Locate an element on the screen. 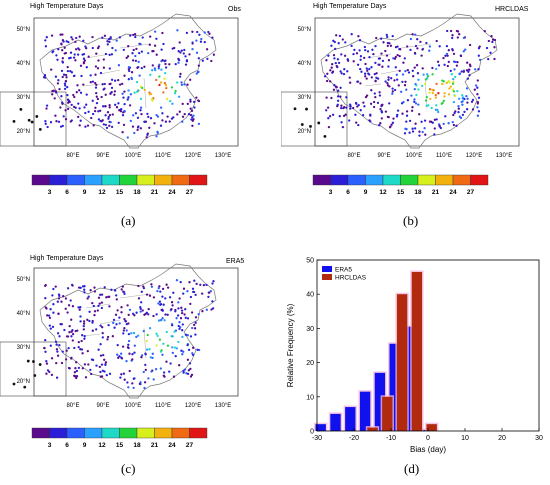 The height and width of the screenshot is (485, 550). colorbar-tick-label: 21 is located at coordinates (436, 192).